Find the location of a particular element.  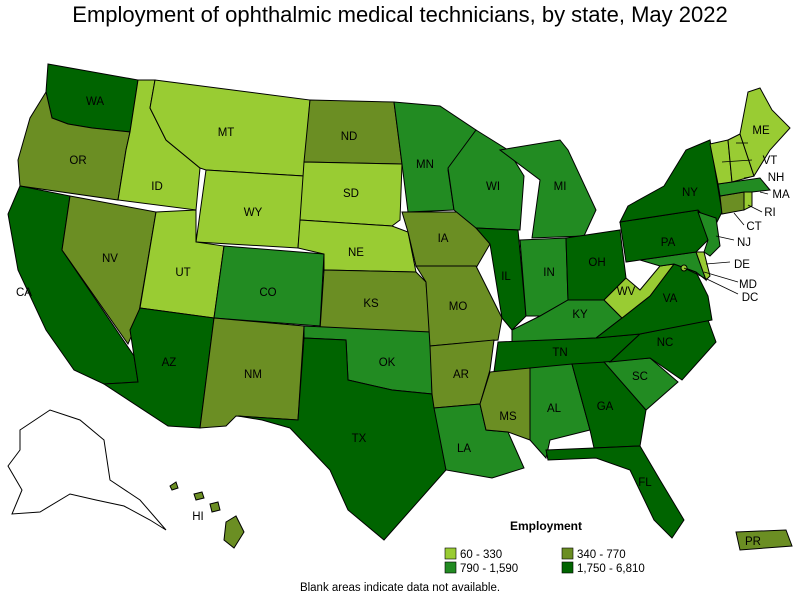

label-la: LA is located at coordinates (464, 449).